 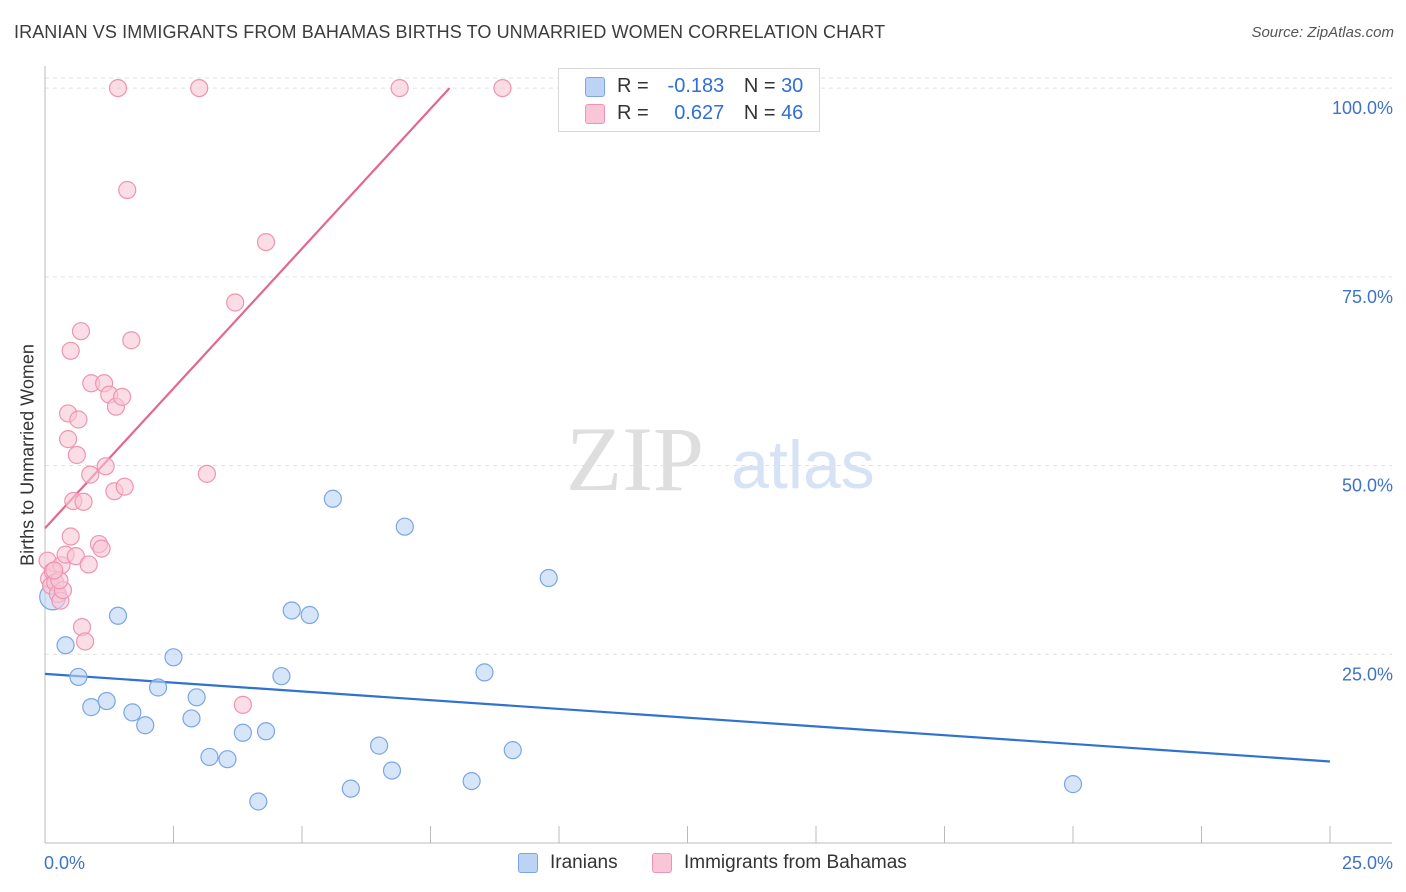 What do you see at coordinates (247, 308) in the screenshot?
I see `trend-line-bahamas` at bounding box center [247, 308].